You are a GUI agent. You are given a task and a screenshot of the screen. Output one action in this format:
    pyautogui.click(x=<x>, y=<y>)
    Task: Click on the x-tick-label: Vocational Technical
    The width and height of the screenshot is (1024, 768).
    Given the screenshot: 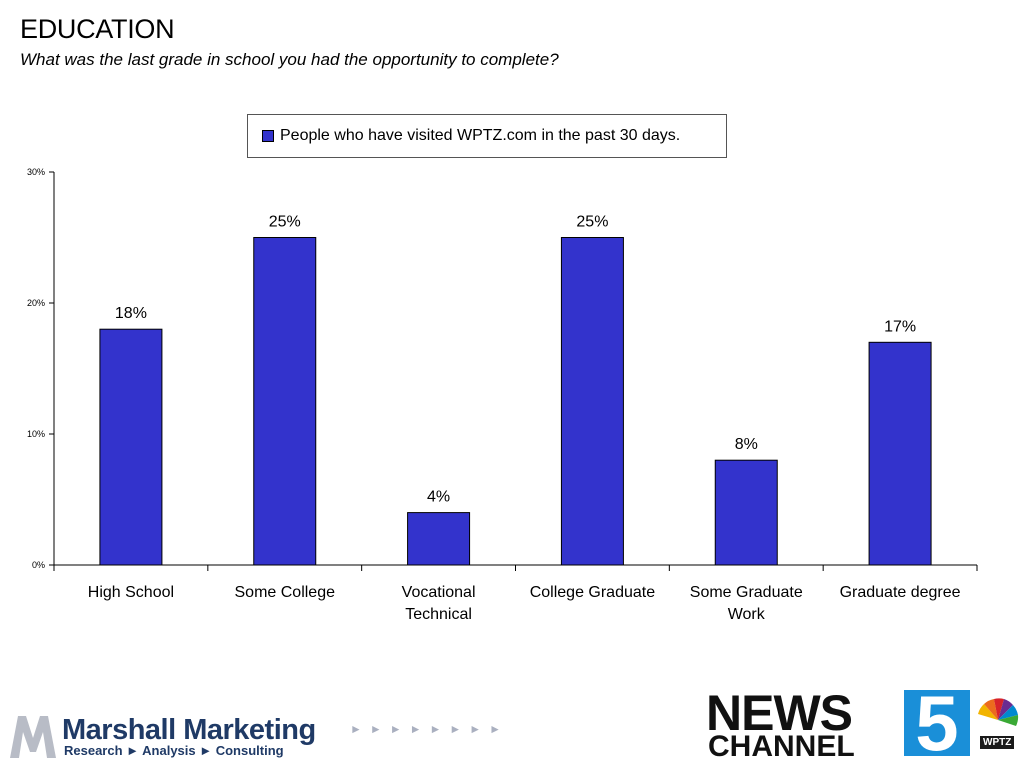 What is the action you would take?
    pyautogui.click(x=439, y=603)
    